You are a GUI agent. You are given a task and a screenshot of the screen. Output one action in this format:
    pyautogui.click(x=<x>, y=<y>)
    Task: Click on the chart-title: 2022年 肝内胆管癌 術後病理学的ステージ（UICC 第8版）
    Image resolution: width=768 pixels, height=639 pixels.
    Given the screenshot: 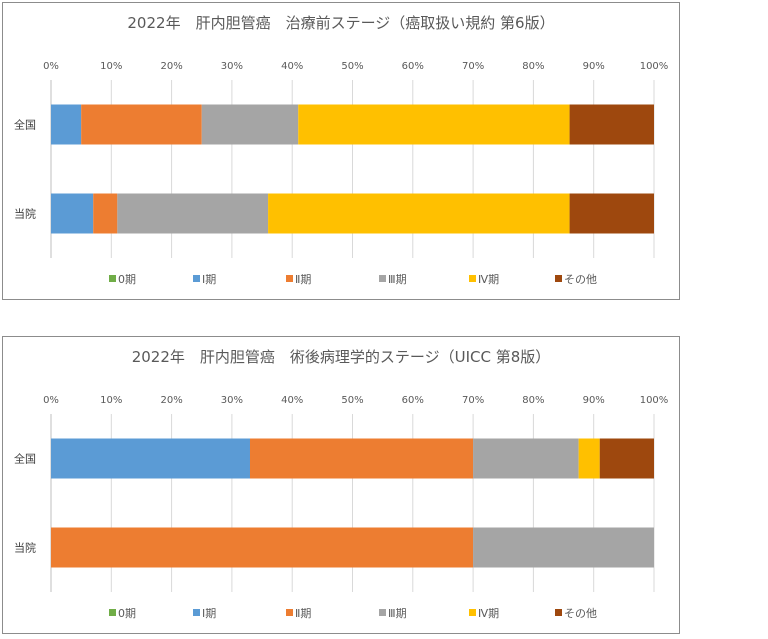 What is the action you would take?
    pyautogui.click(x=341, y=357)
    